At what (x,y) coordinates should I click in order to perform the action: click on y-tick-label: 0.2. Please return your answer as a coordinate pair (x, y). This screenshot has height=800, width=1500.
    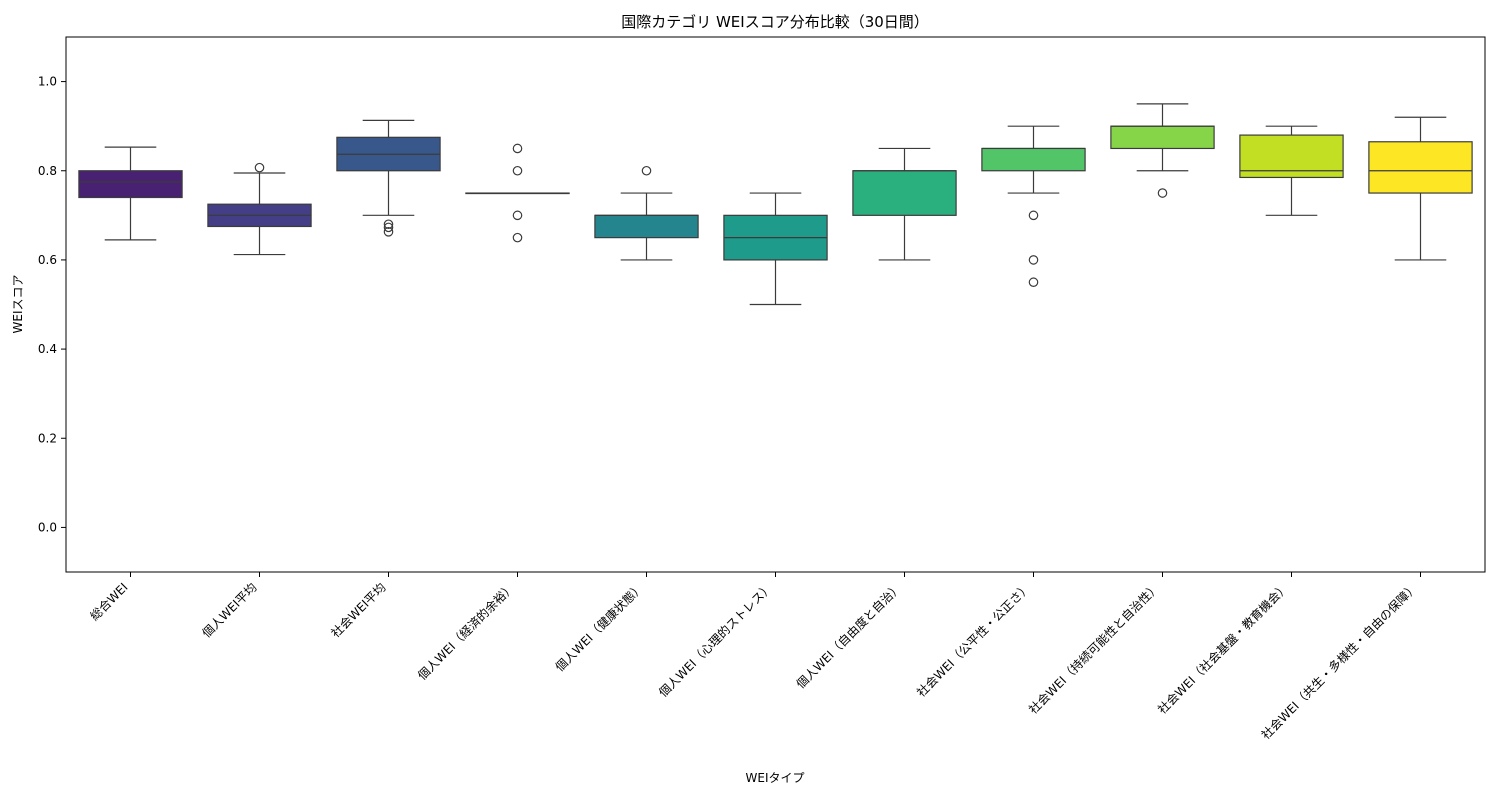
    Looking at the image, I should click on (47, 438).